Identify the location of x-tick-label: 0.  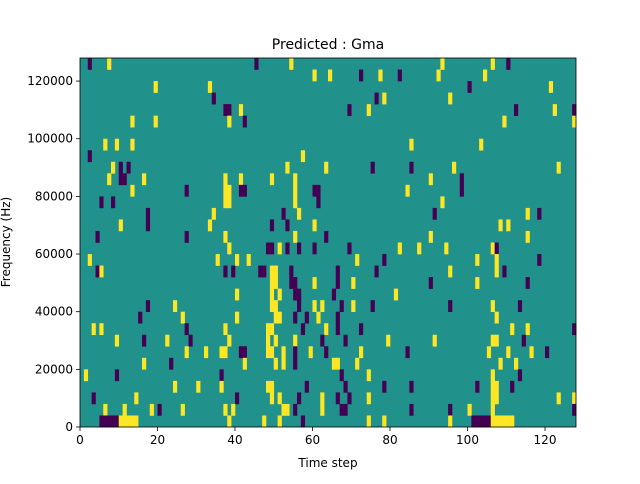
(80, 440).